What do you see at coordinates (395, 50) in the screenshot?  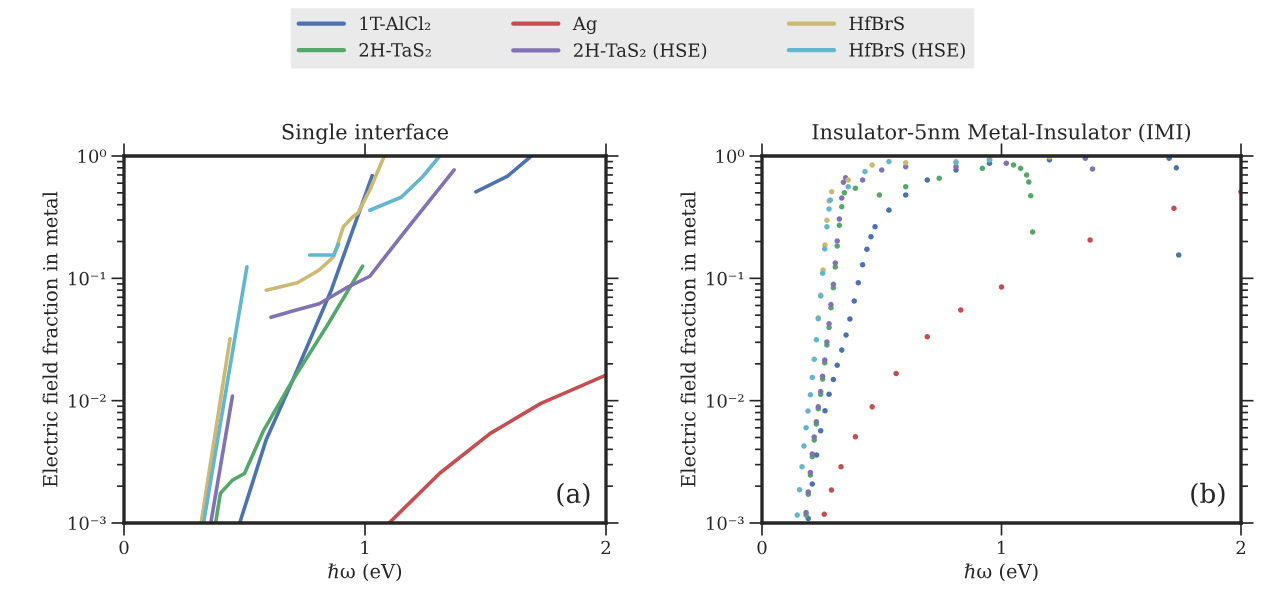 I see `legend-label: 2H-TaS₂` at bounding box center [395, 50].